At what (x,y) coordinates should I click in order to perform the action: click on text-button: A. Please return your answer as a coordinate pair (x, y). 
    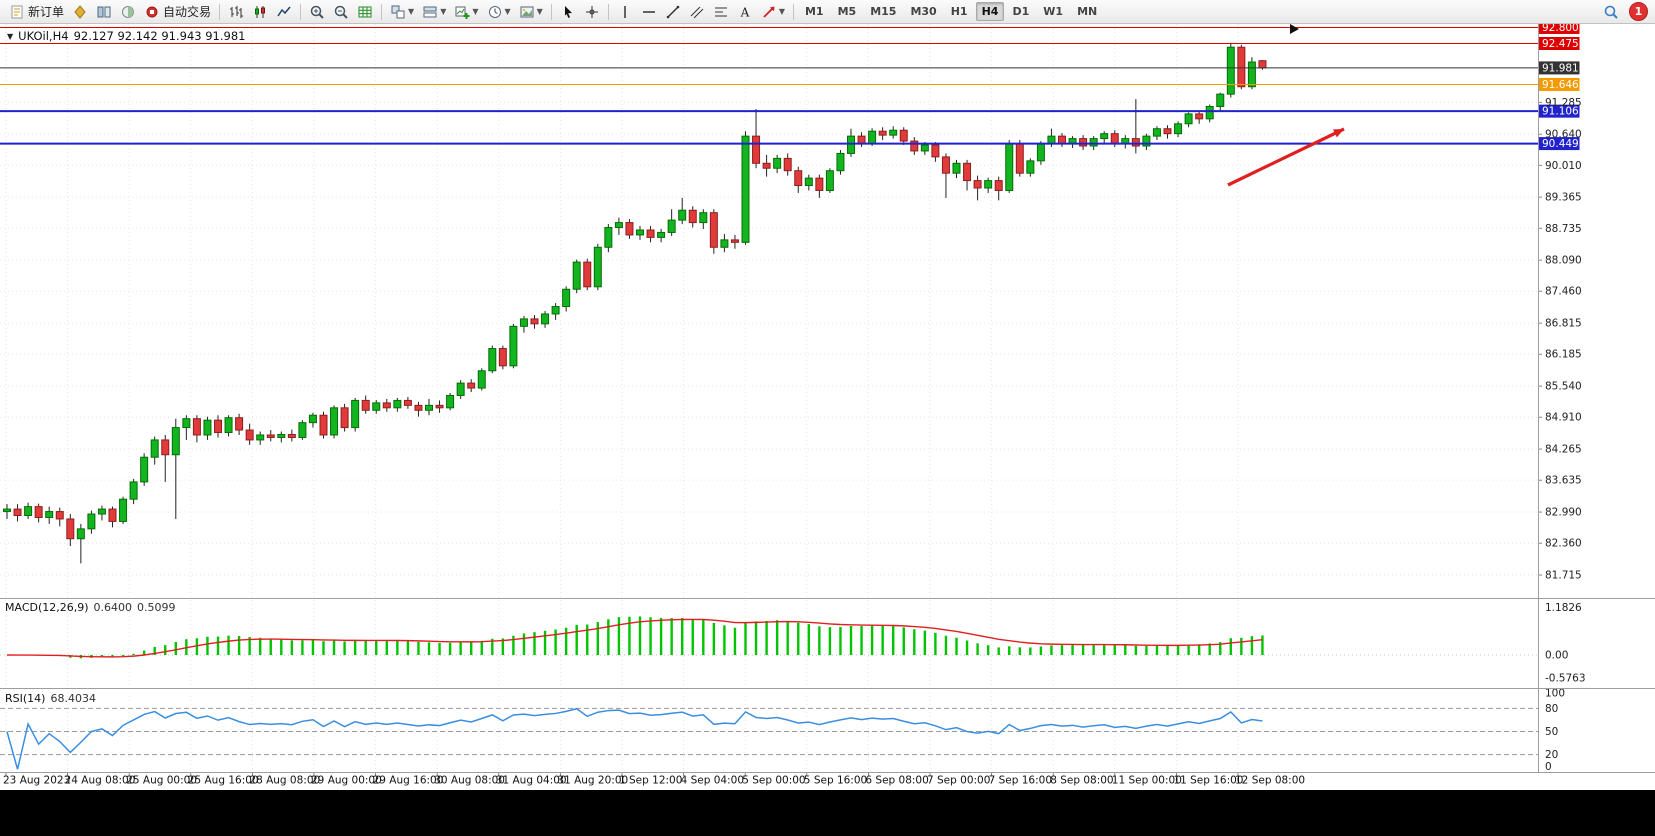
    Looking at the image, I should click on (745, 12).